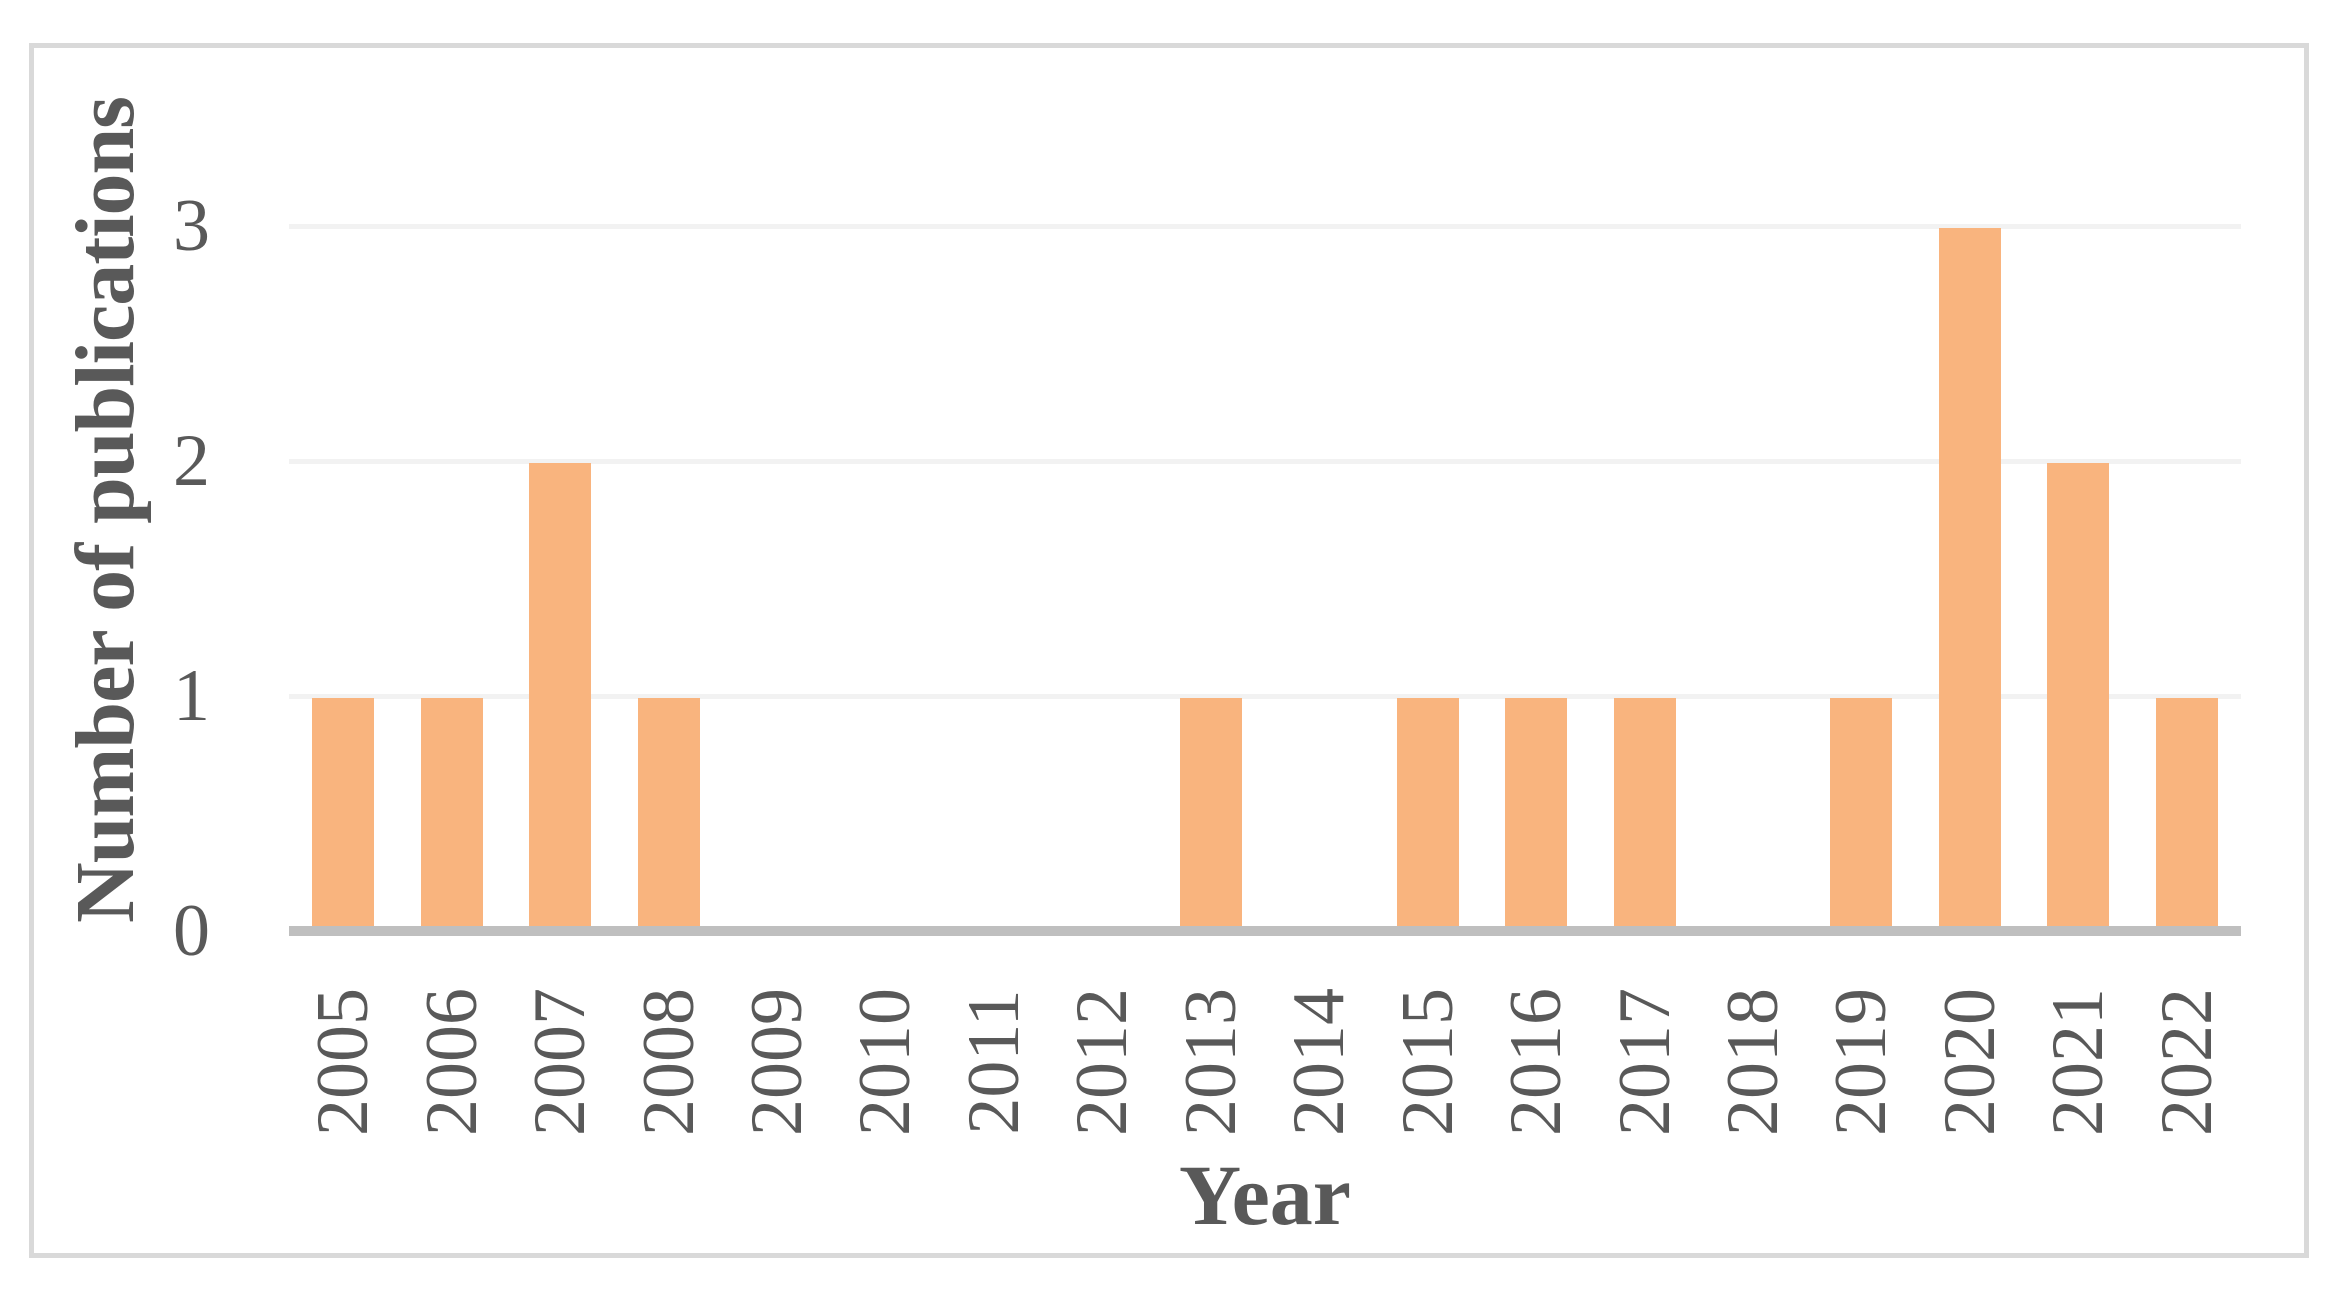 The width and height of the screenshot is (2342, 1291). I want to click on bar-2017, so click(1644, 812).